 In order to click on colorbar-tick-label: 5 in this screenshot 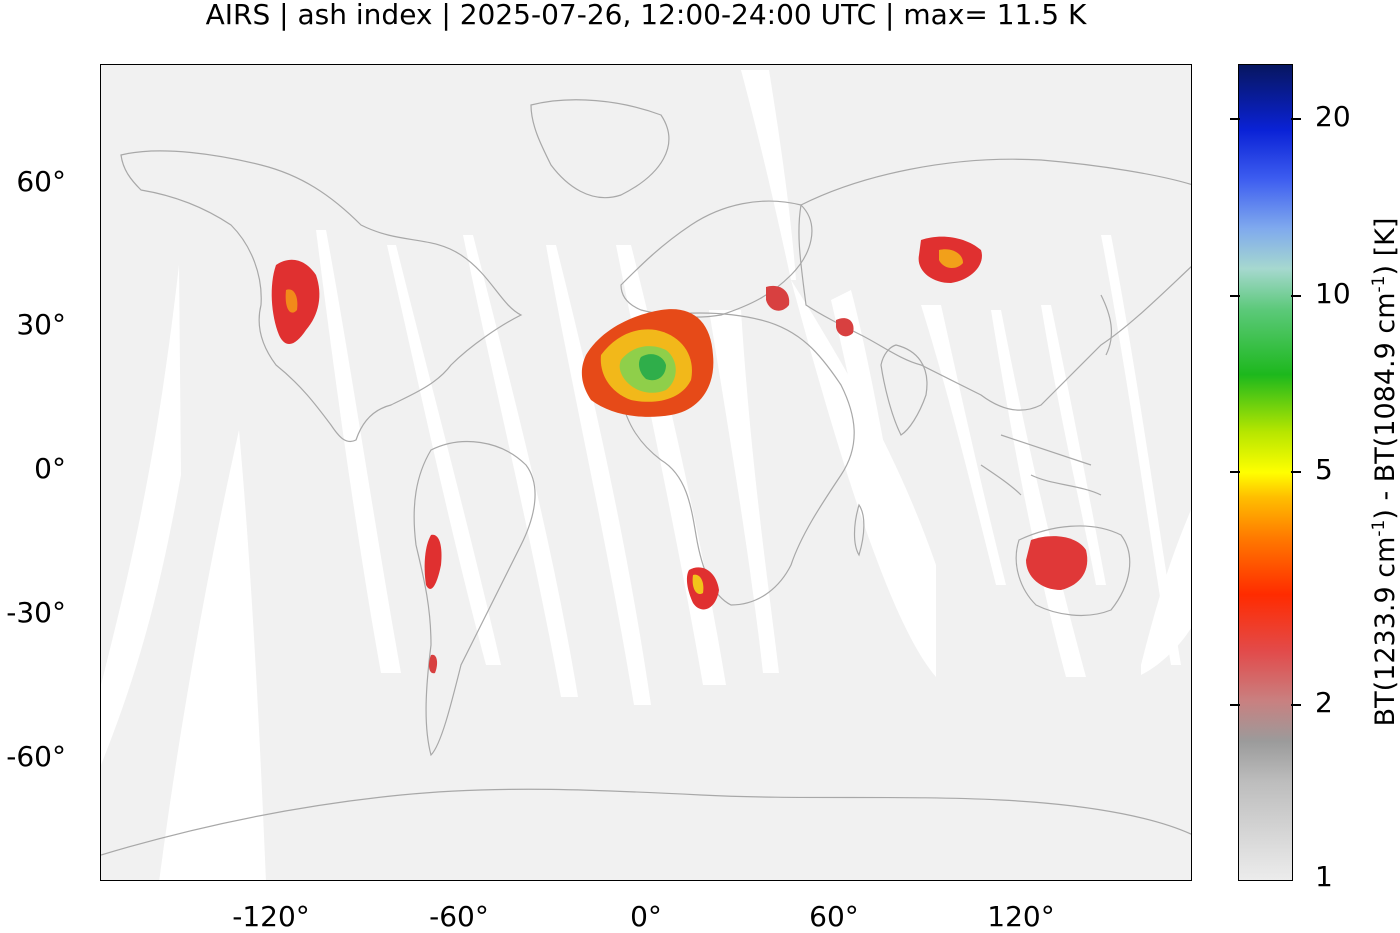, I will do `click(1324, 469)`.